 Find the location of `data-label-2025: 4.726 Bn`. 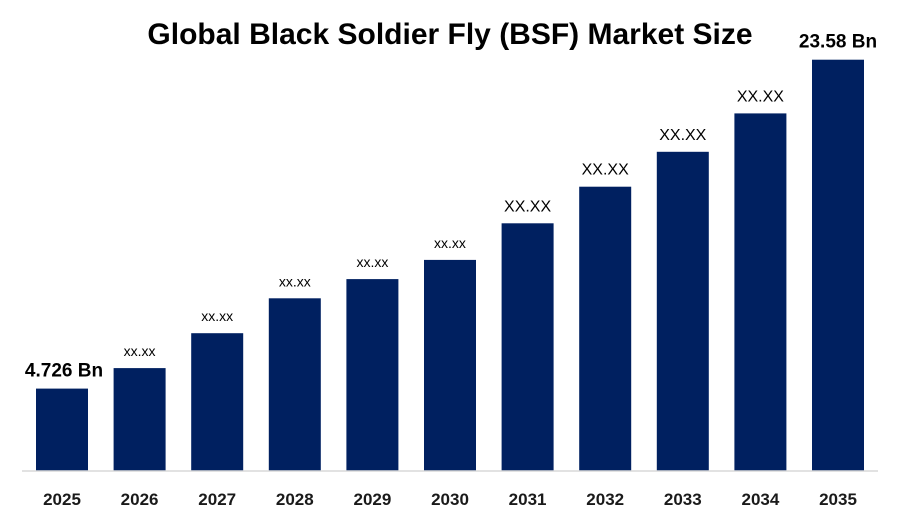

data-label-2025: 4.726 Bn is located at coordinates (64, 371).